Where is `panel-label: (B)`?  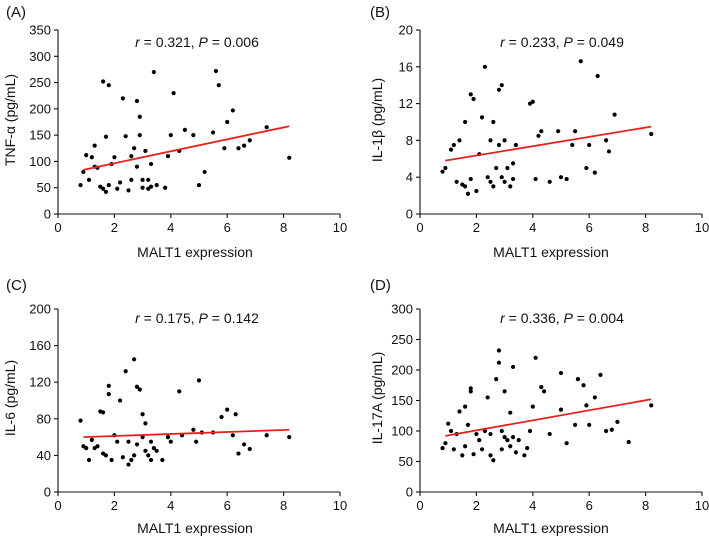 panel-label: (B) is located at coordinates (380, 12).